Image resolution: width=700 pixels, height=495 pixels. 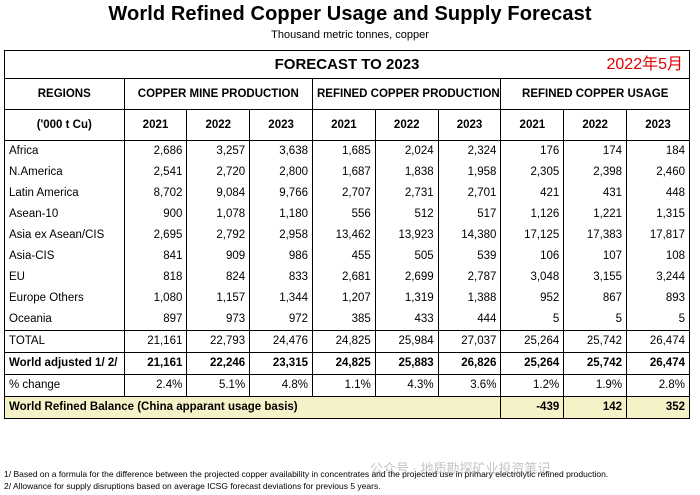 What do you see at coordinates (658, 151) in the screenshot?
I see `table-cell: 184` at bounding box center [658, 151].